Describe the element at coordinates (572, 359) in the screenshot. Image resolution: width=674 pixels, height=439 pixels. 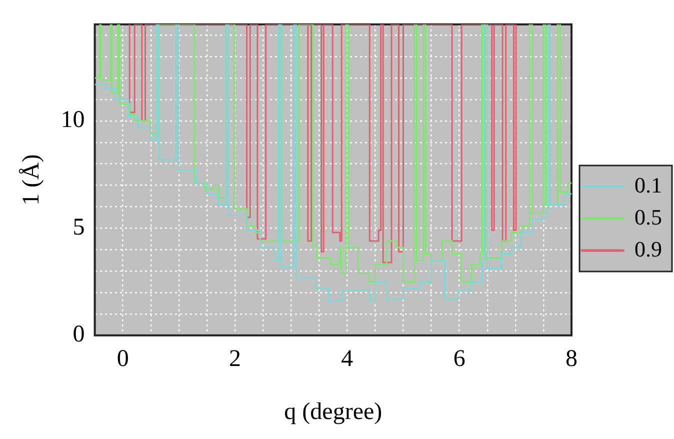
I see `x-tick-label: 8` at that location.